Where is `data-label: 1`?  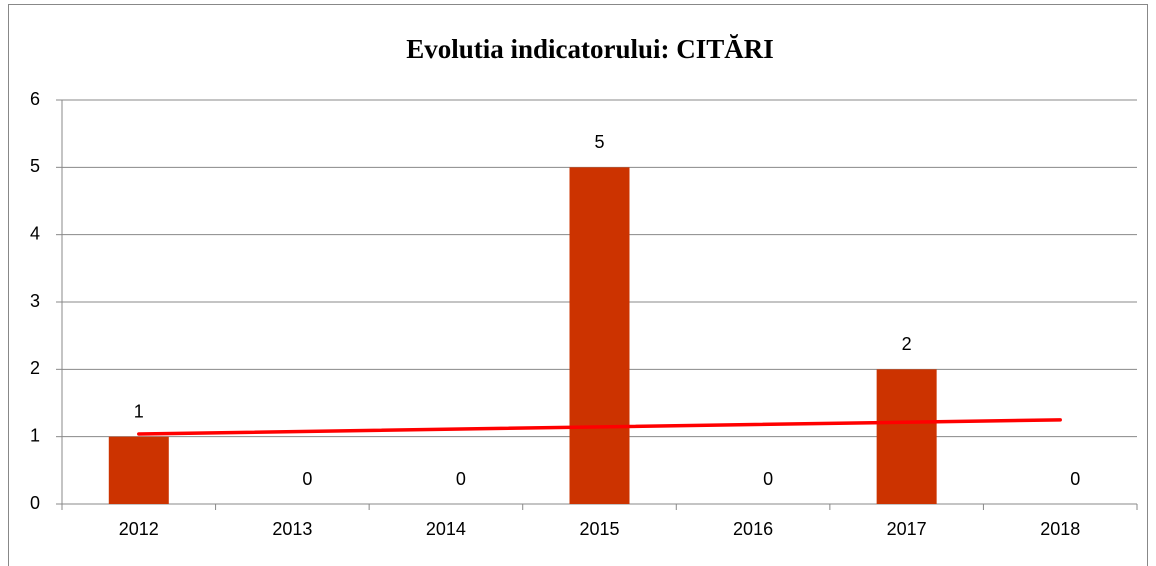 data-label: 1 is located at coordinates (139, 411).